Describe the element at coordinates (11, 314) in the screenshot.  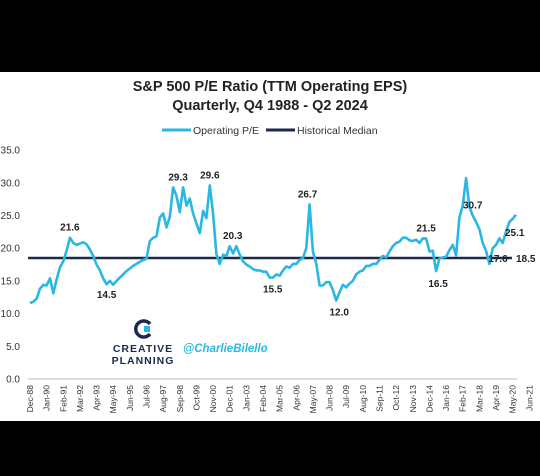
I see `y-tick-label: 10.0` at that location.